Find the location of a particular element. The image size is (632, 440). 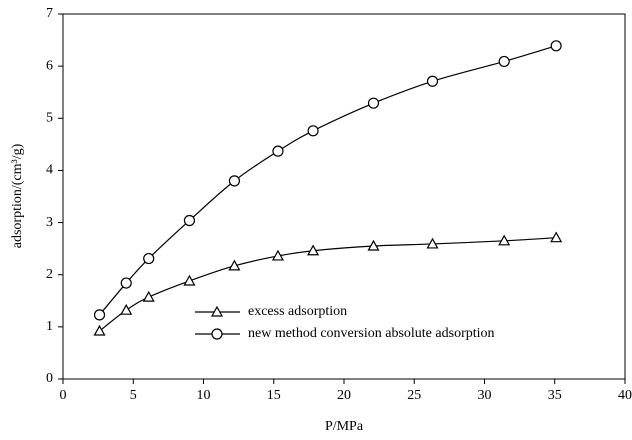

x-tick-label: 10 is located at coordinates (204, 395).